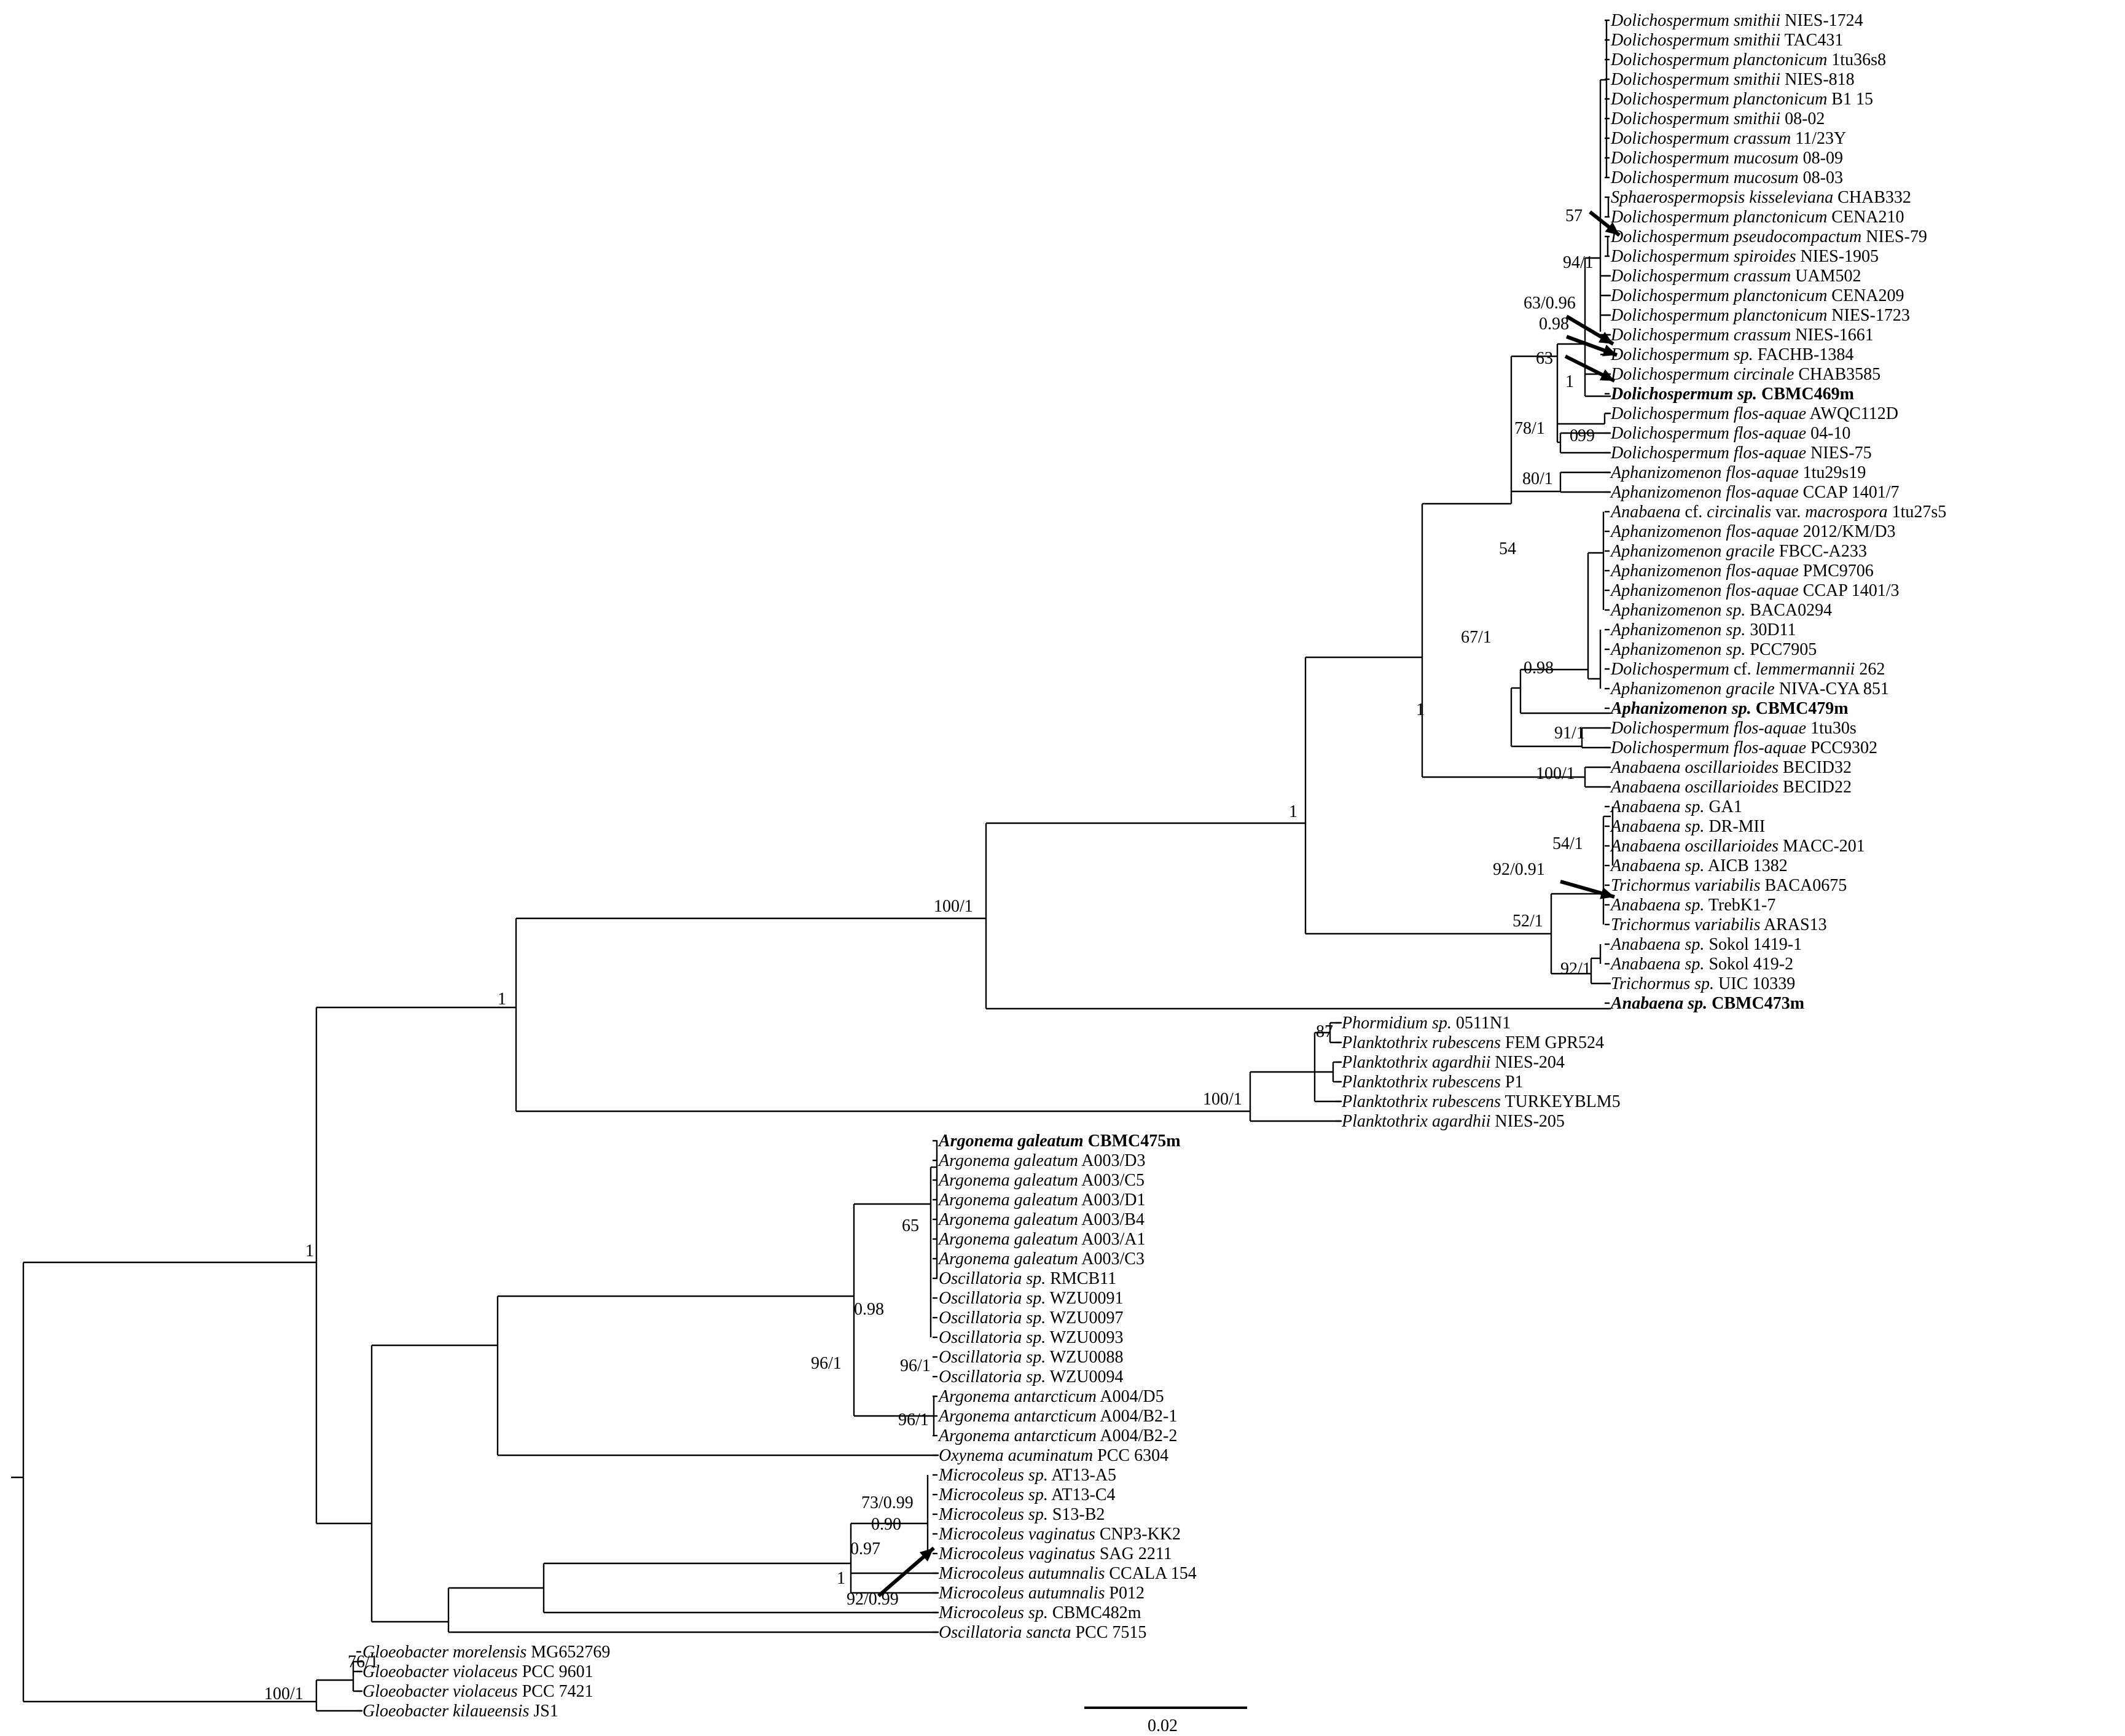 The image size is (2125, 1736). Describe the element at coordinates (1803, 354) in the screenshot. I see `taxon-strain: FACHB-1384` at that location.